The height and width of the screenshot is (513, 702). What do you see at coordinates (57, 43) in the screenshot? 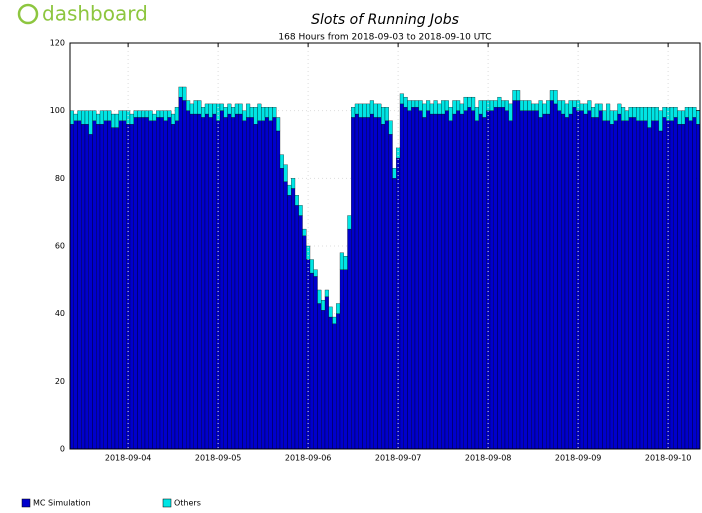
I see `y-tick-label: 120` at bounding box center [57, 43].